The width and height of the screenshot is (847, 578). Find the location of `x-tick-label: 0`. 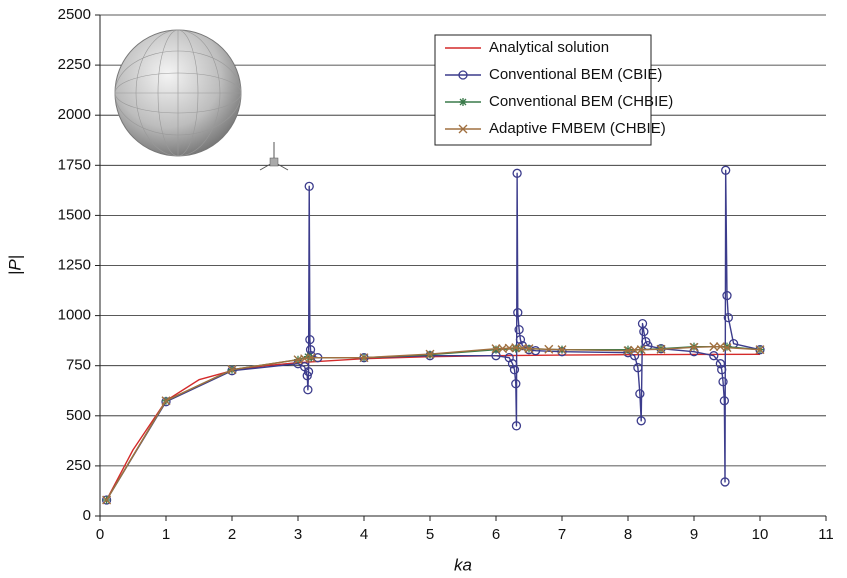

x-tick-label: 0 is located at coordinates (100, 534).